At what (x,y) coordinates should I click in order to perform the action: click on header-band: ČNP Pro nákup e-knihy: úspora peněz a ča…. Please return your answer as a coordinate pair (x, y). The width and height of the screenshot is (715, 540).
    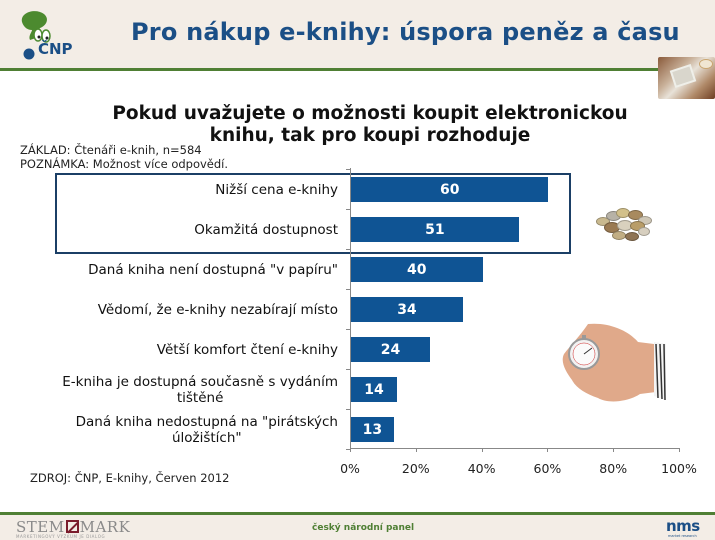
    Looking at the image, I should click on (357, 35).